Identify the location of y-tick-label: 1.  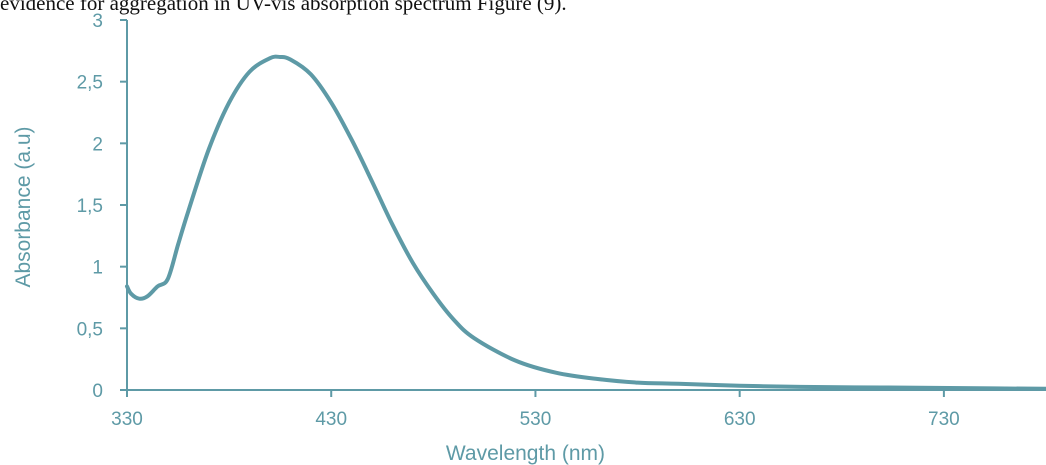
(97, 268).